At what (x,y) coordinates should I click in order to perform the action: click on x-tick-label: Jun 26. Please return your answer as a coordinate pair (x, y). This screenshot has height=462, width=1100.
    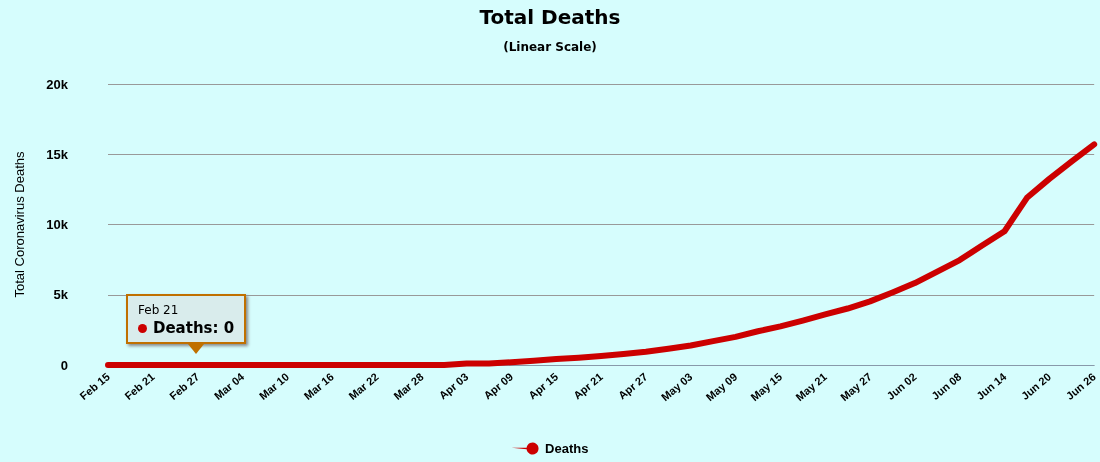
    Looking at the image, I should click on (1081, 386).